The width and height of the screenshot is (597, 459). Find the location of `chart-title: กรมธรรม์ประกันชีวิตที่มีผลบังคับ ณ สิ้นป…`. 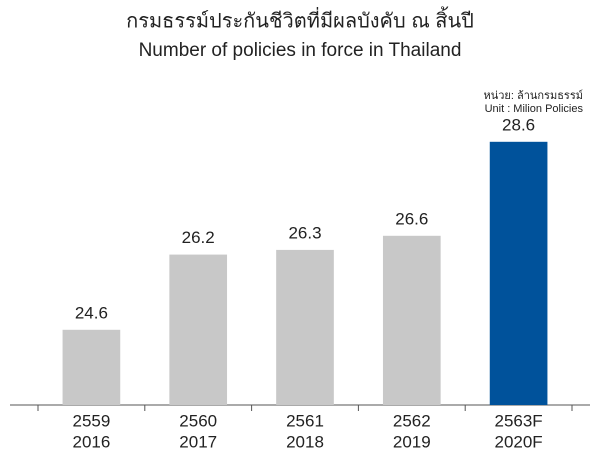

chart-title: กรมธรรม์ประกันชีวิตที่มีผลบังคับ ณ สิ้นป… is located at coordinates (300, 19).